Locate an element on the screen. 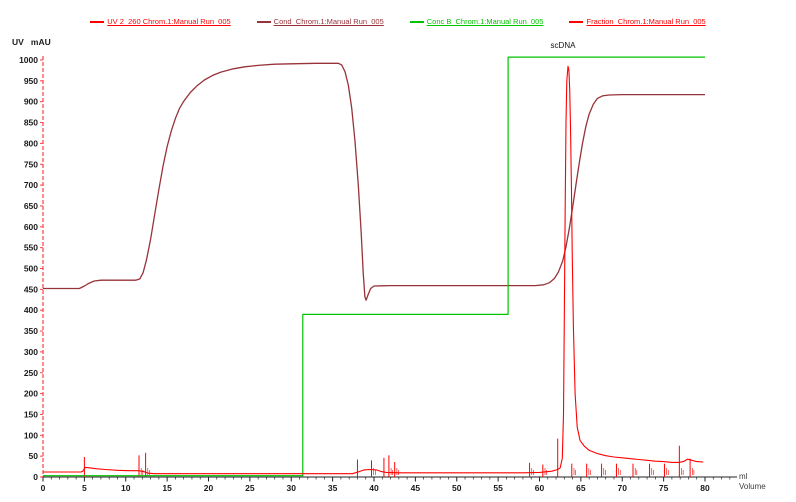 The height and width of the screenshot is (502, 796). legend-label: UV 2_260 Chrom.1:Manual Run 005 is located at coordinates (169, 21).